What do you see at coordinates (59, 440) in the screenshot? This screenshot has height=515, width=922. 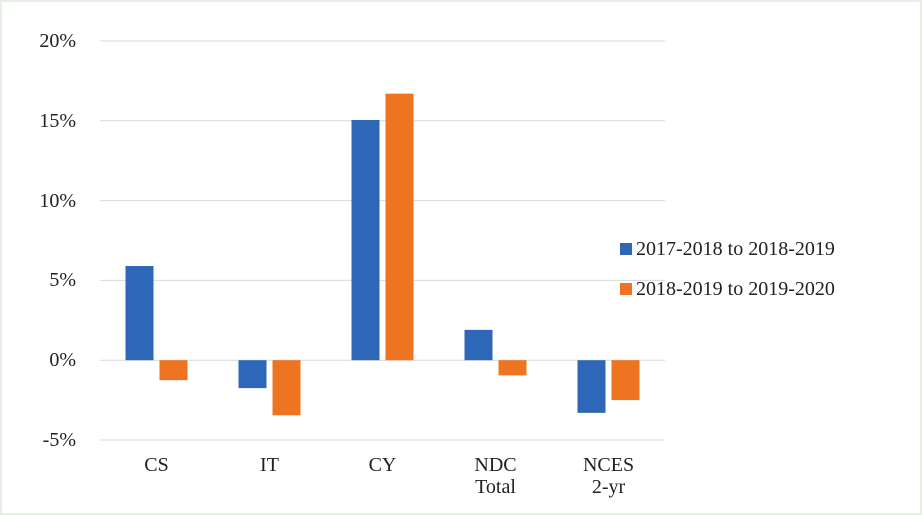 I see `y-tick-label: -5%` at bounding box center [59, 440].